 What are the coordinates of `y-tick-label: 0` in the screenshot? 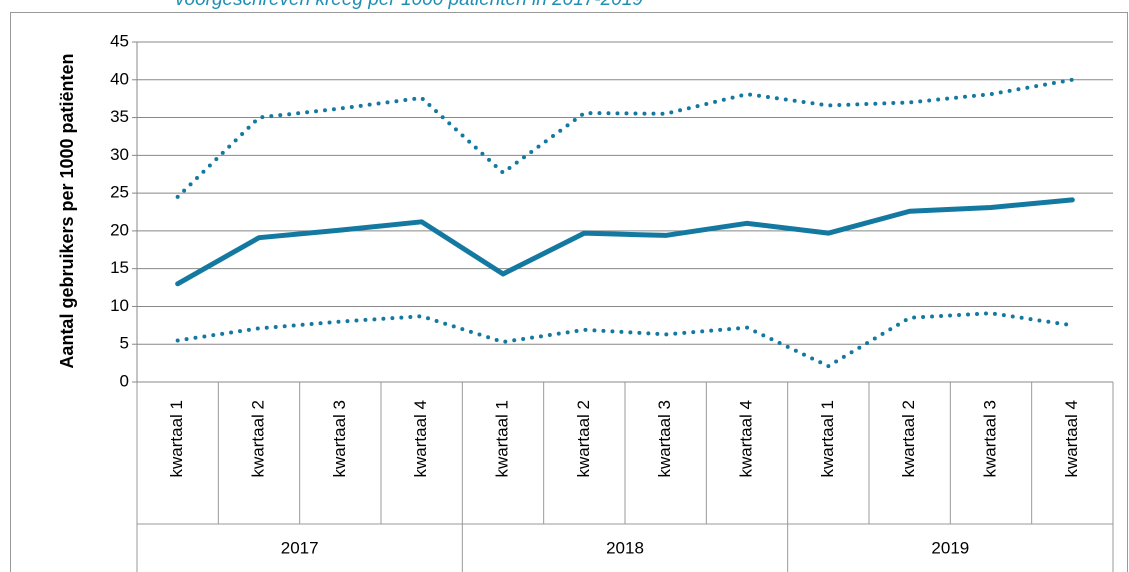 It's located at (124, 380).